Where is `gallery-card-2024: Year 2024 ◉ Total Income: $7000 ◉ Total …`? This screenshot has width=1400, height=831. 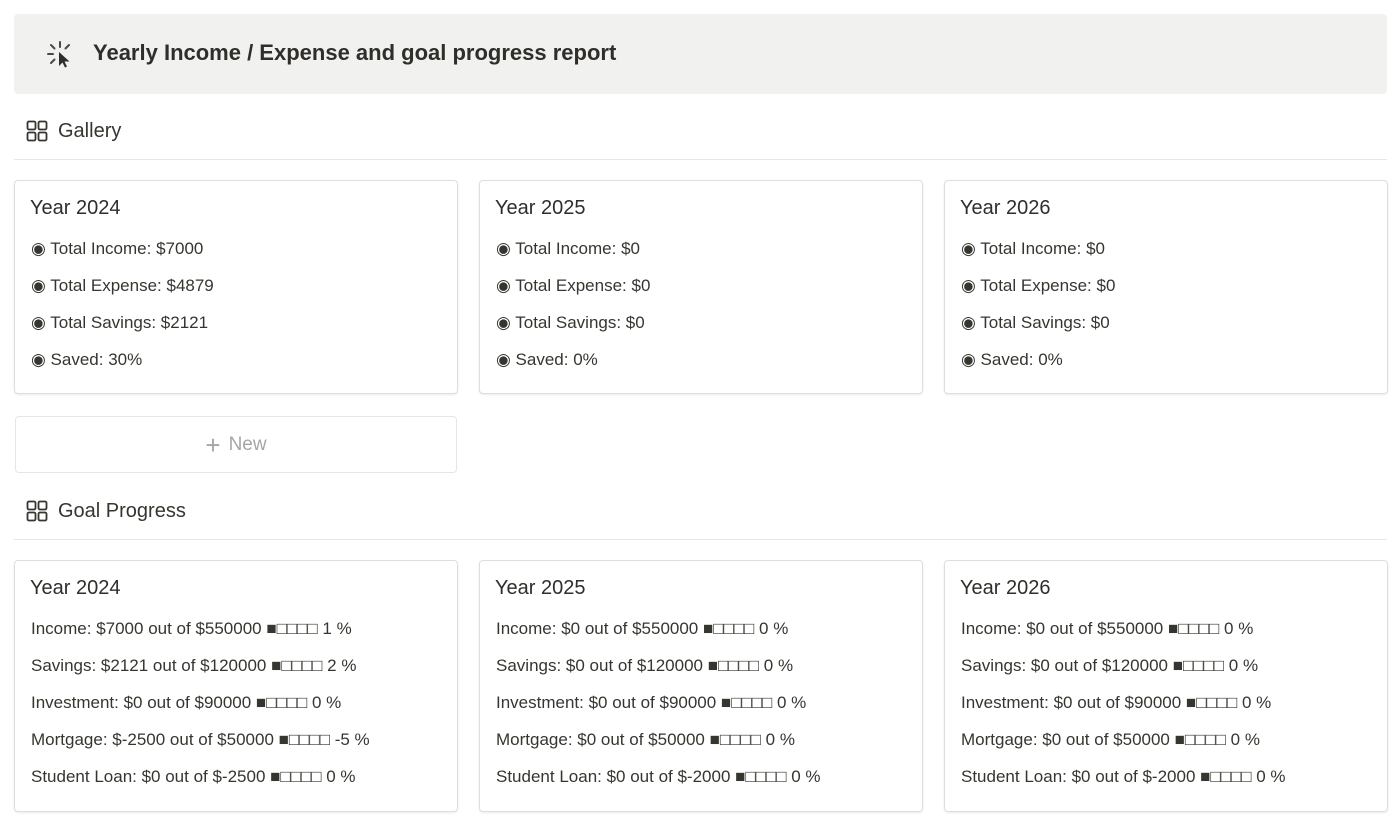
gallery-card-2024: Year 2024 ◉ Total Income: $7000 ◉ Total … is located at coordinates (236, 287).